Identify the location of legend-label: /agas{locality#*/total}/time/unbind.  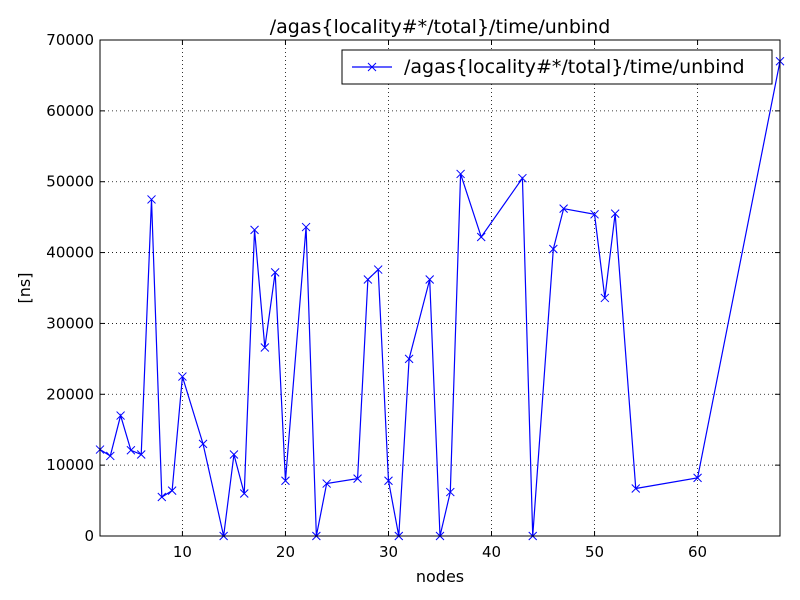
(574, 67).